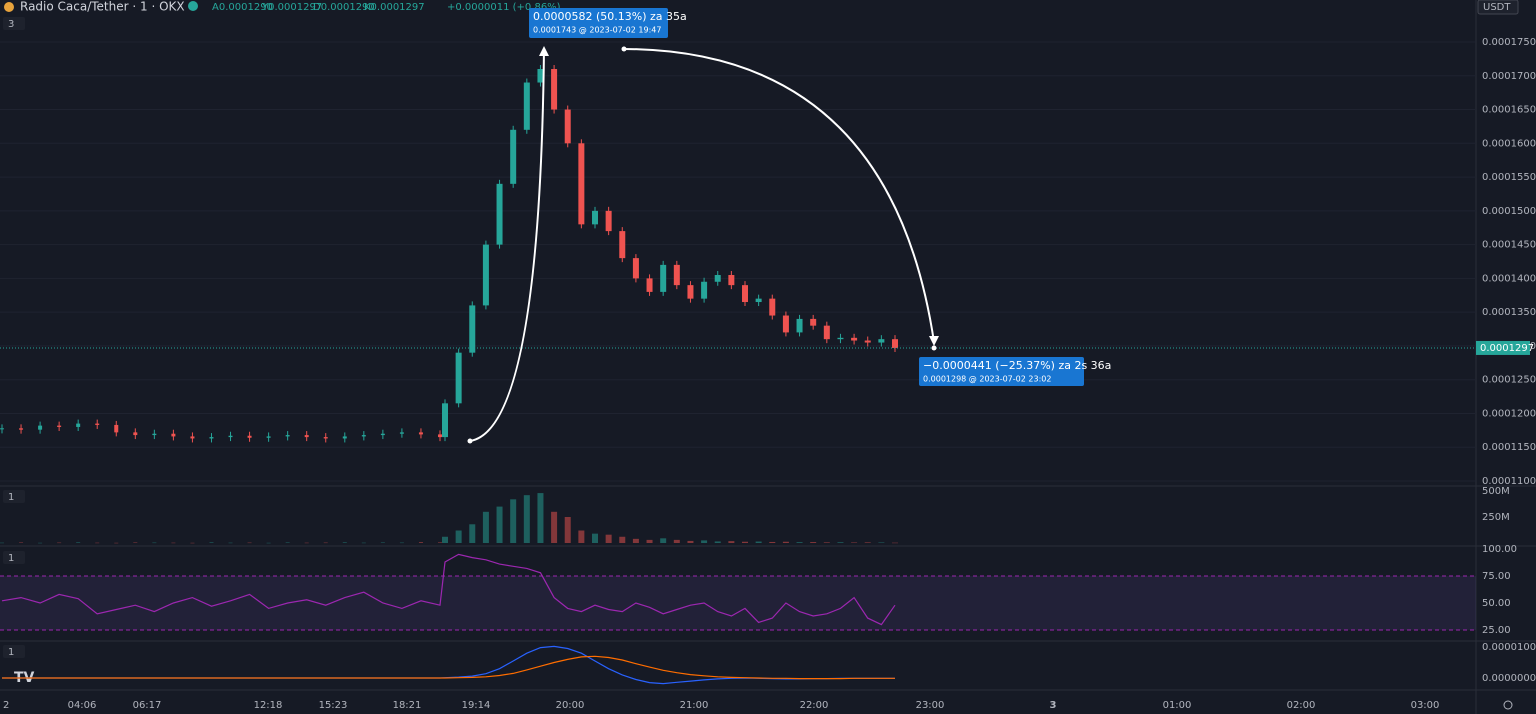  What do you see at coordinates (102, 7) in the screenshot?
I see `symbol: Radio Caca/Tether · 1 · OKX` at bounding box center [102, 7].